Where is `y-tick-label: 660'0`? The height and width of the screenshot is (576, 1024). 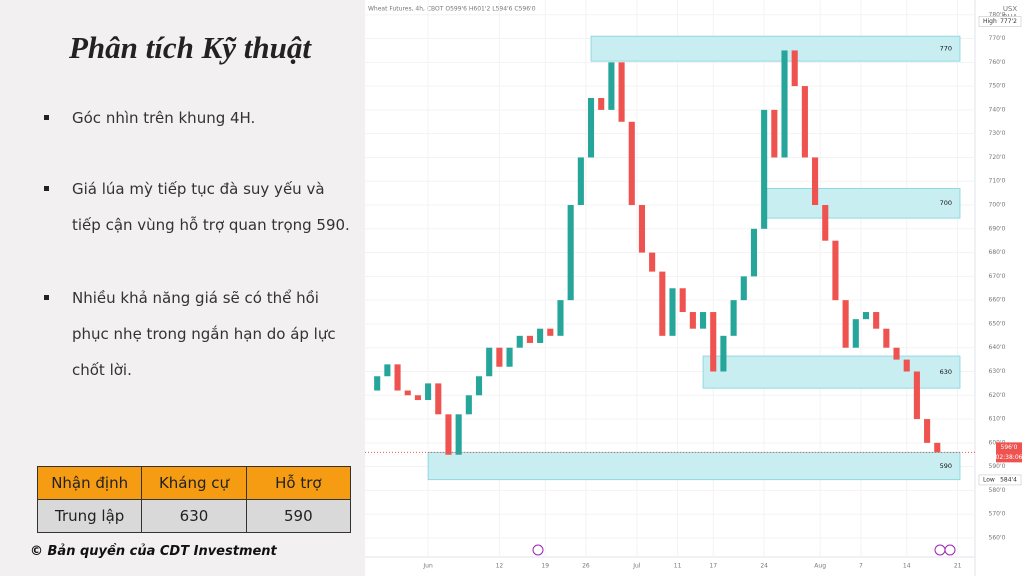 y-tick-label: 660'0 is located at coordinates (997, 300).